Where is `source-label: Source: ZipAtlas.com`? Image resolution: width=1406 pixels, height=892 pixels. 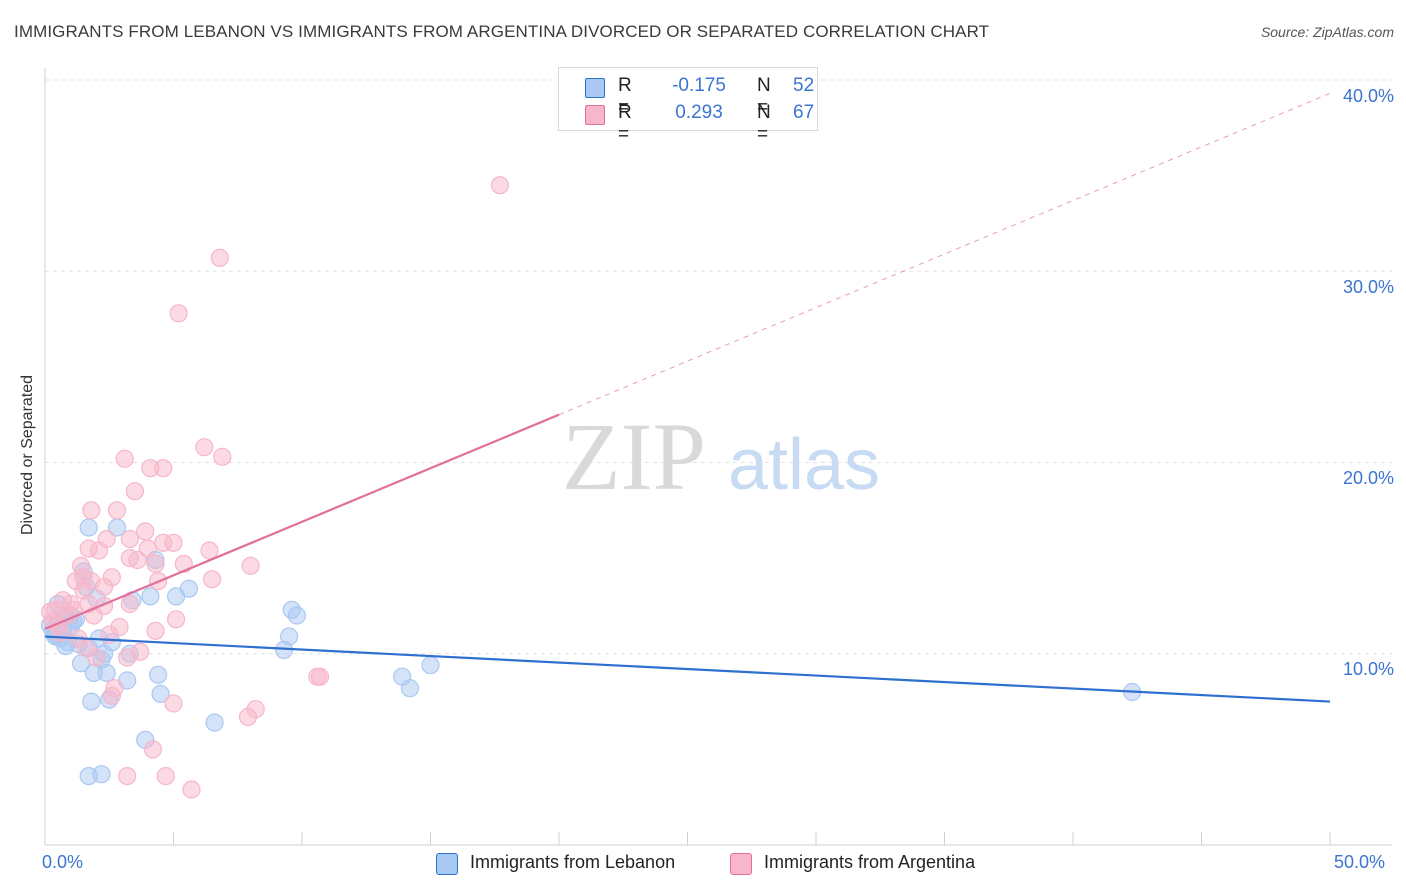 source-label: Source: ZipAtlas.com is located at coordinates (1327, 32).